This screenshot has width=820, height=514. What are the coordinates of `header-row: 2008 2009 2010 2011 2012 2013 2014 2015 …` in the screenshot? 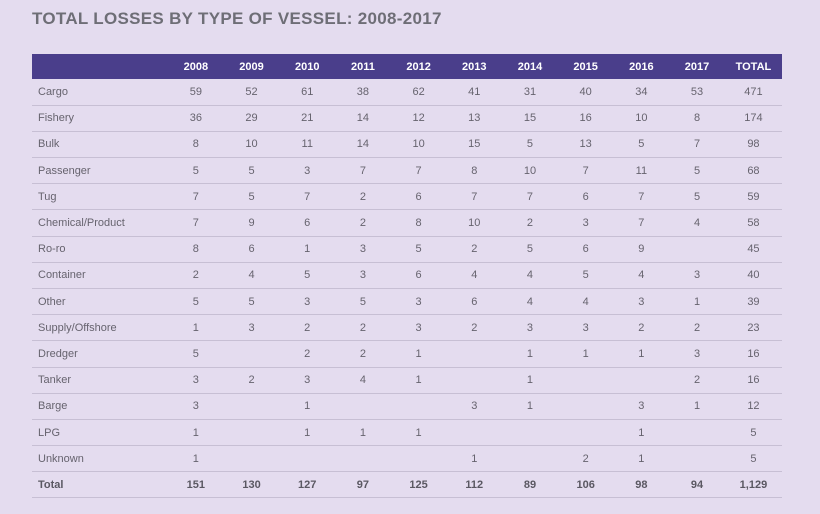 It's located at (407, 66).